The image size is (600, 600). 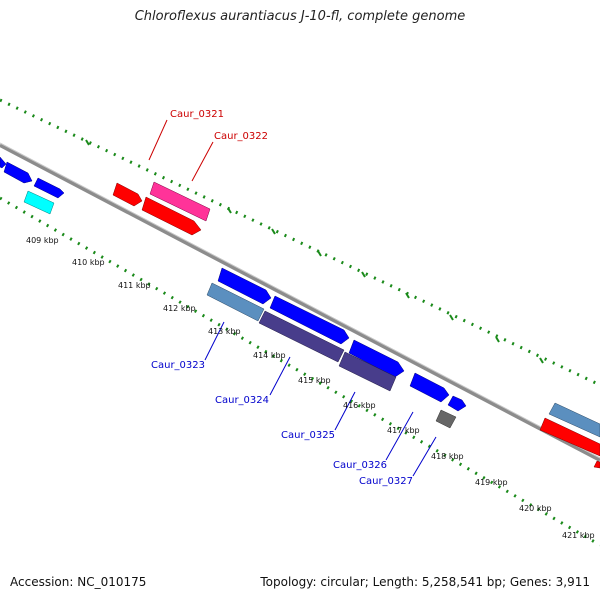 What do you see at coordinates (578, 535) in the screenshot?
I see `tick-label: 421 kbp` at bounding box center [578, 535].